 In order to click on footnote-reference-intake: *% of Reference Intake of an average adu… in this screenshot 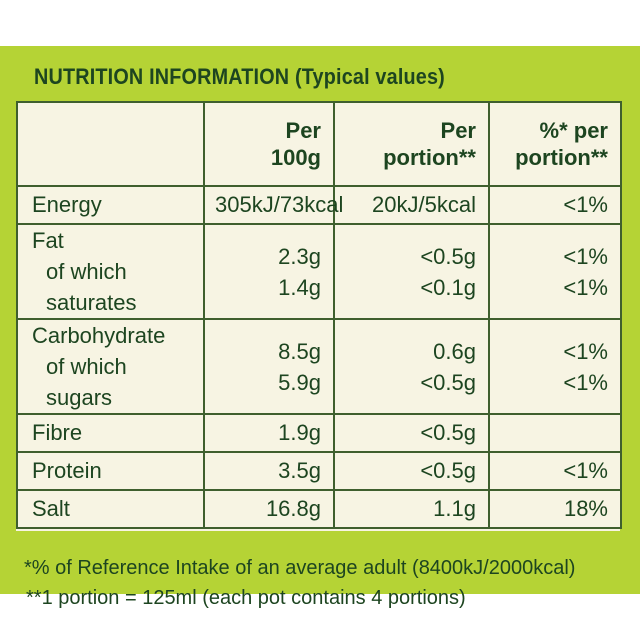, I will do `click(300, 568)`.